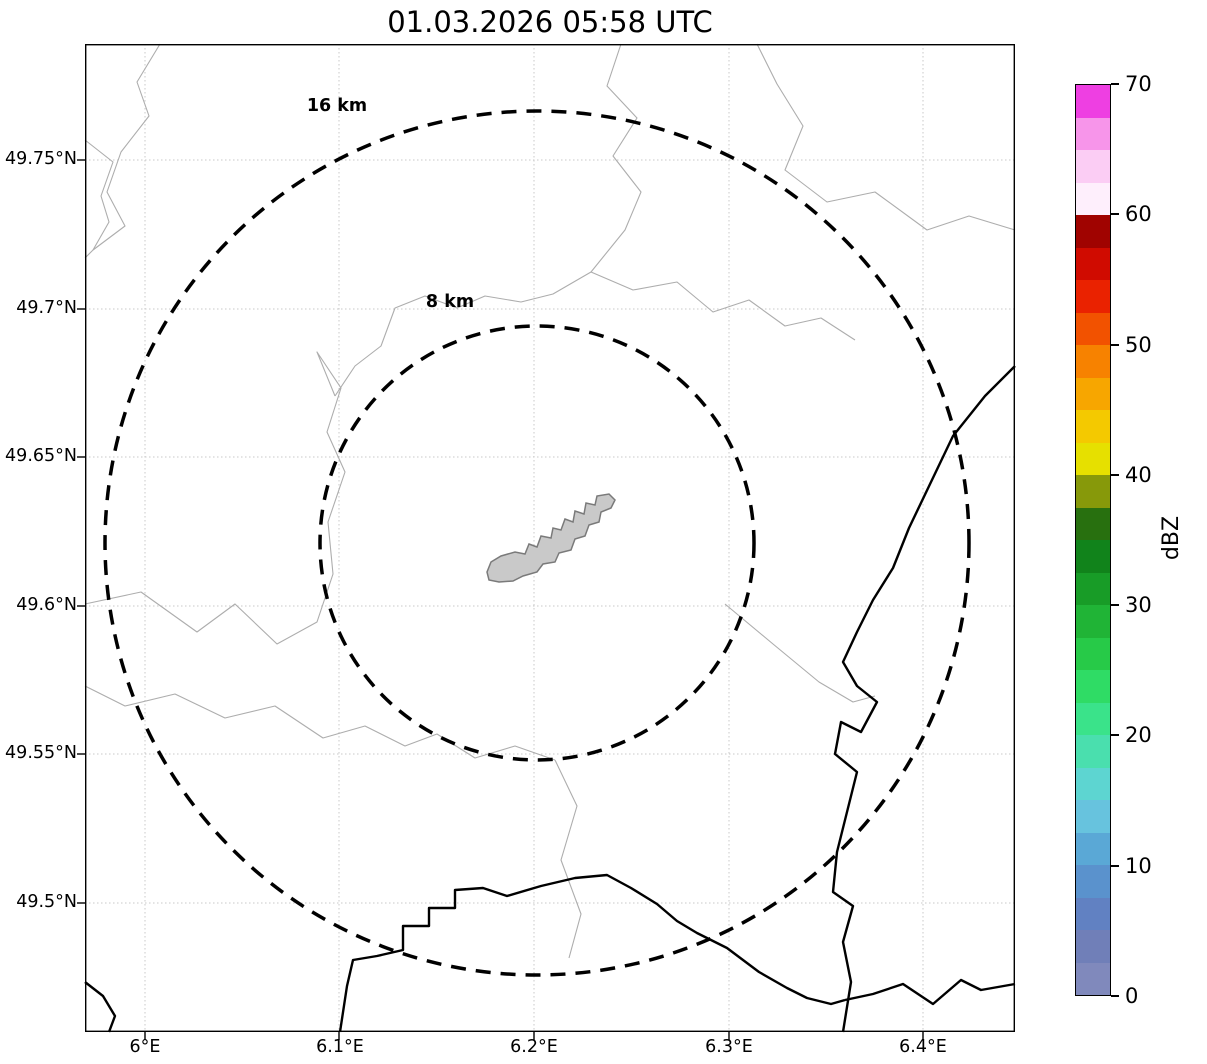 The image size is (1207, 1064). What do you see at coordinates (46, 902) in the screenshot?
I see `y-tick-label: 49.5°N` at bounding box center [46, 902].